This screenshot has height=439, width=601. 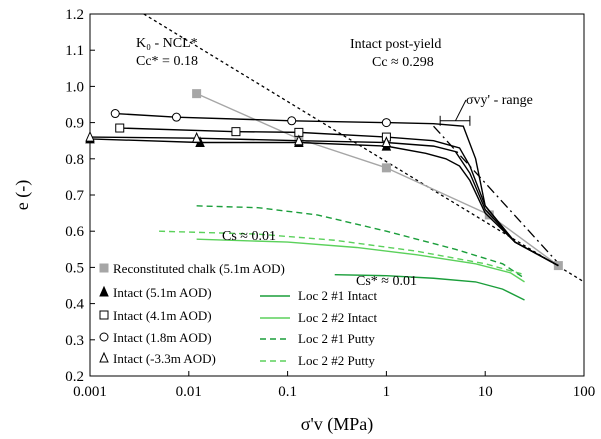 I want to click on y-tick-label: 1.2, so click(x=74, y=15).